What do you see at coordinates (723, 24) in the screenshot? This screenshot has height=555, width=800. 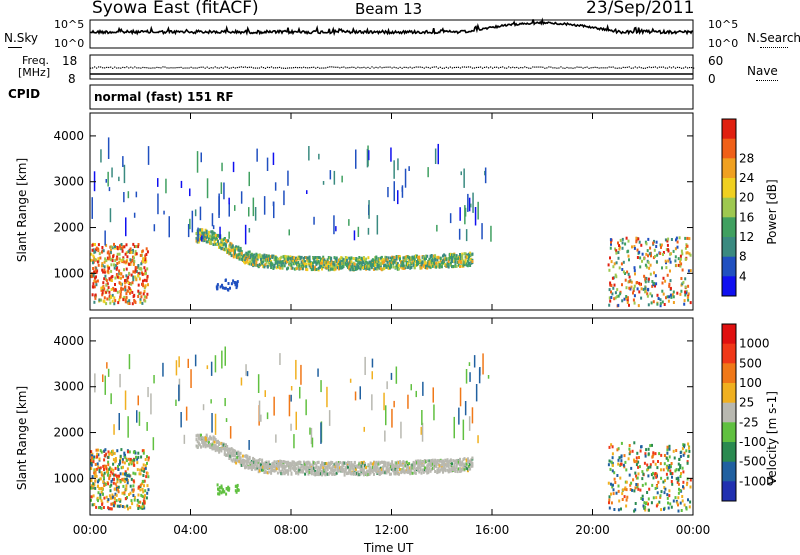 I see `noise-tick-right-high: 10^5` at bounding box center [723, 24].